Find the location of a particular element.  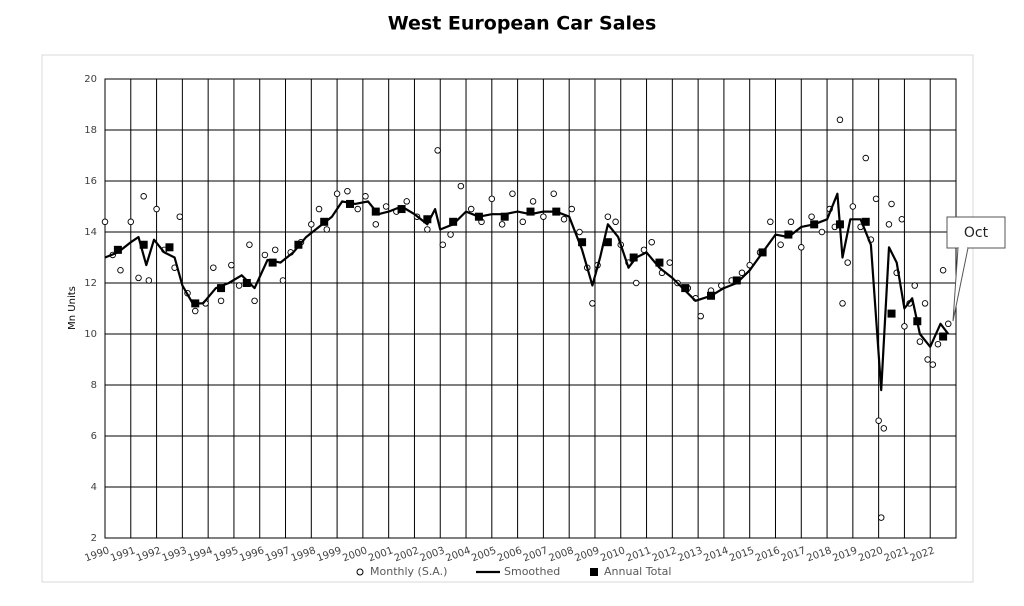

legend-symbol is located at coordinates (594, 572).